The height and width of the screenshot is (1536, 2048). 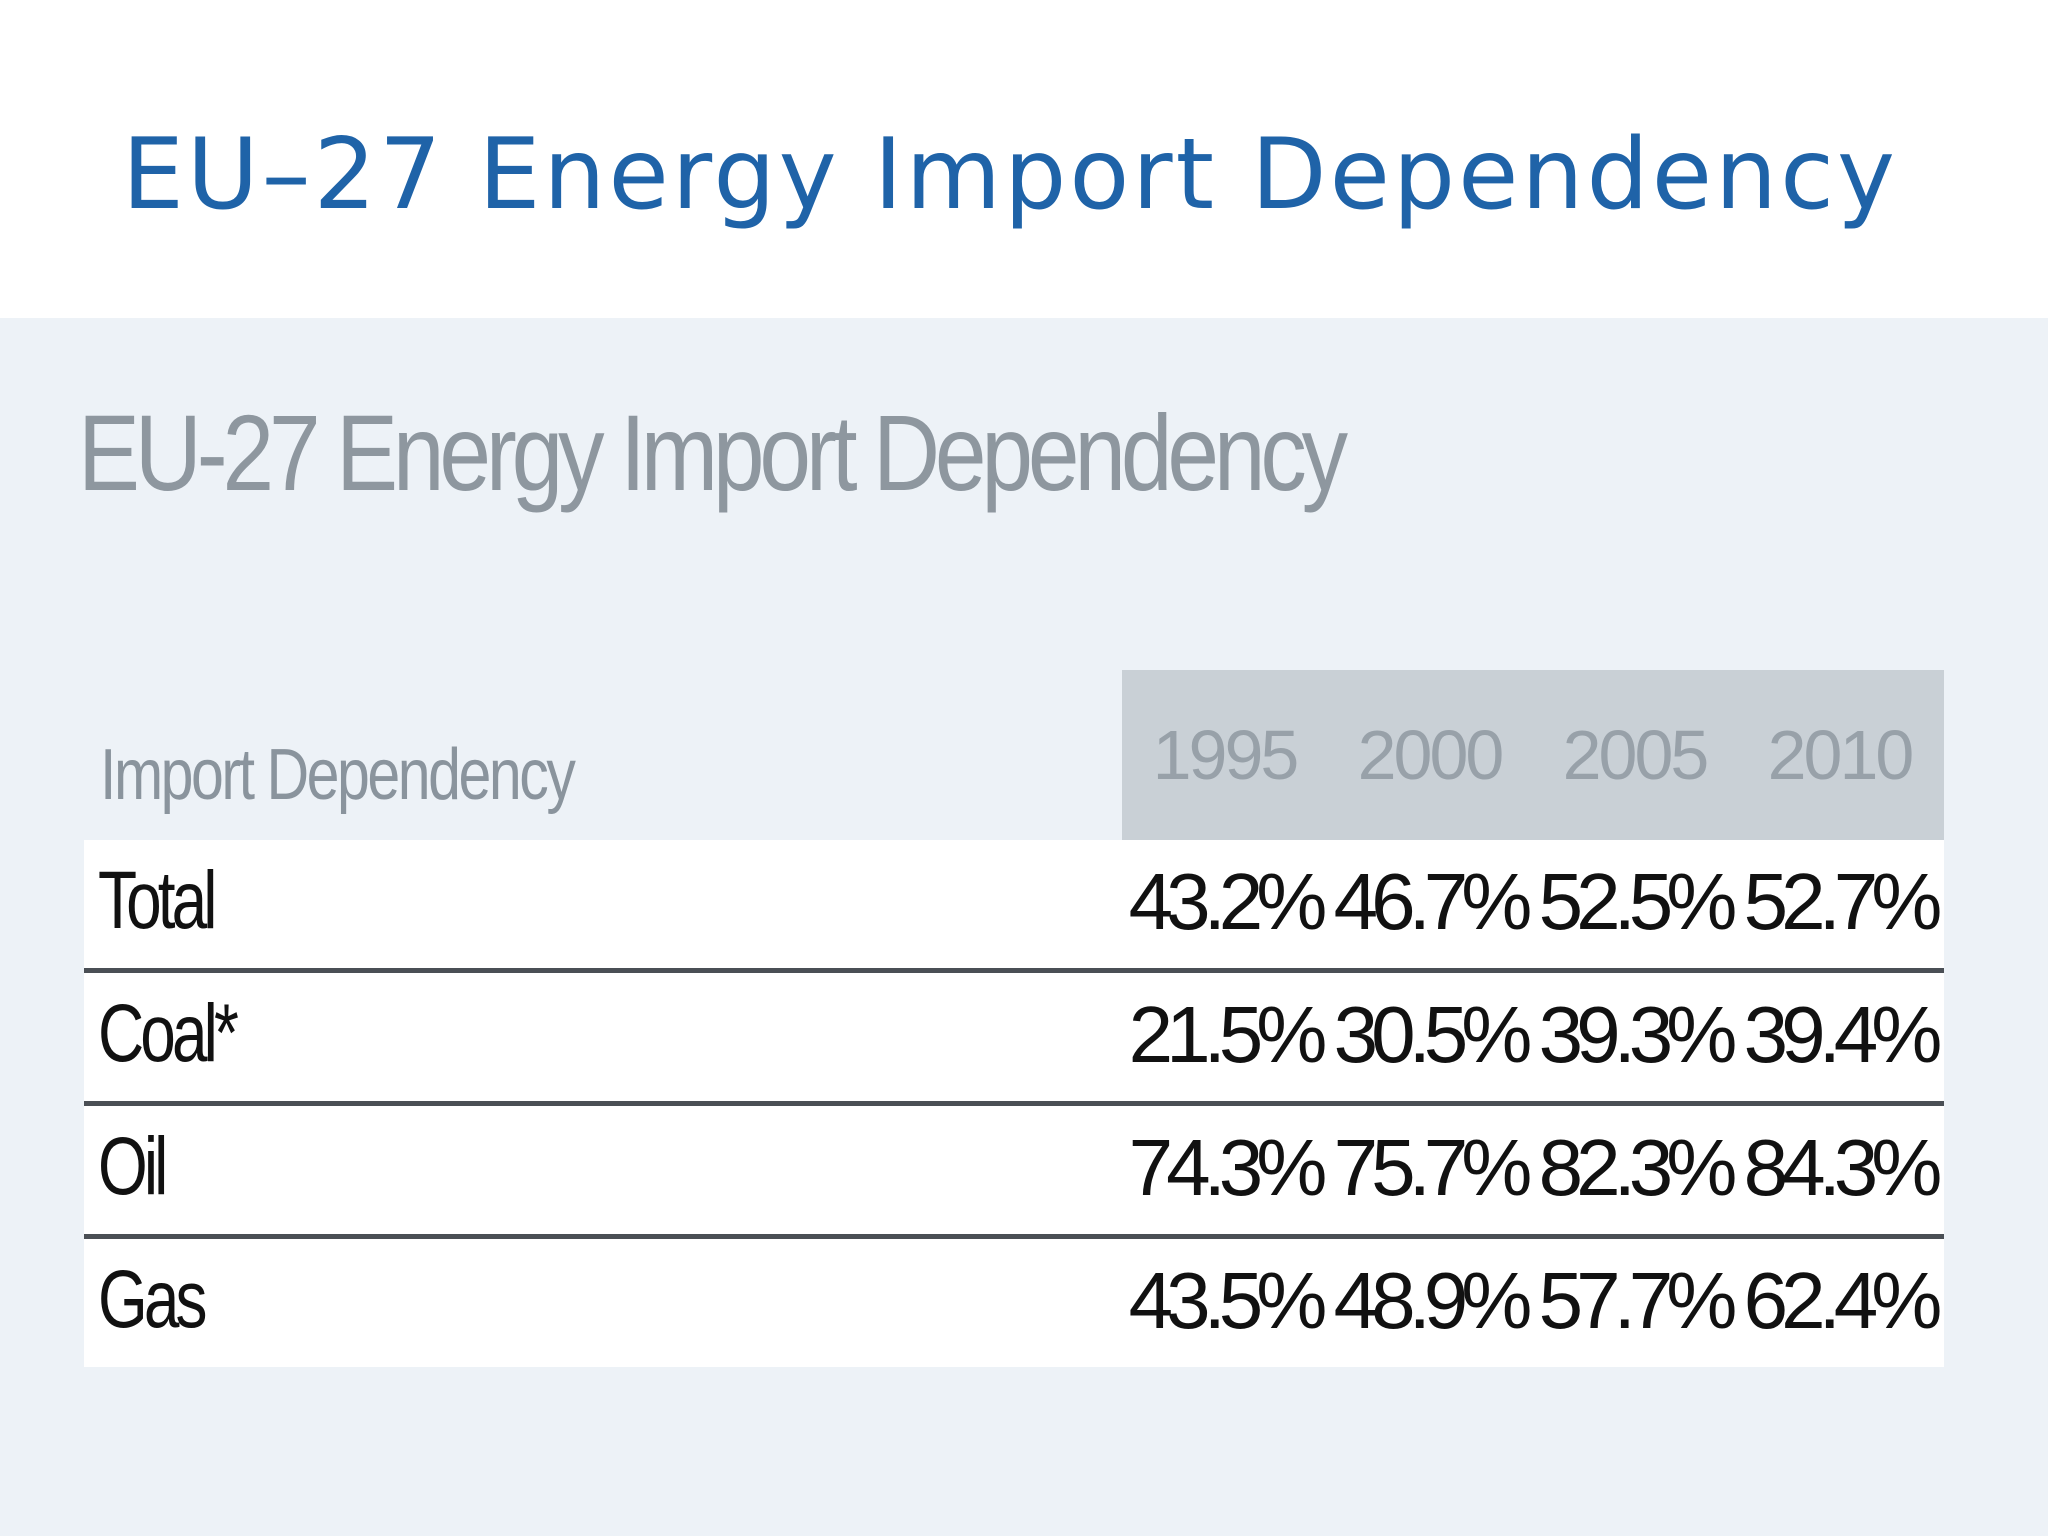 I want to click on table-row-oil: Oil 74.3% 75.7% 82.3% 84.3%, so click(x=1014, y=1172).